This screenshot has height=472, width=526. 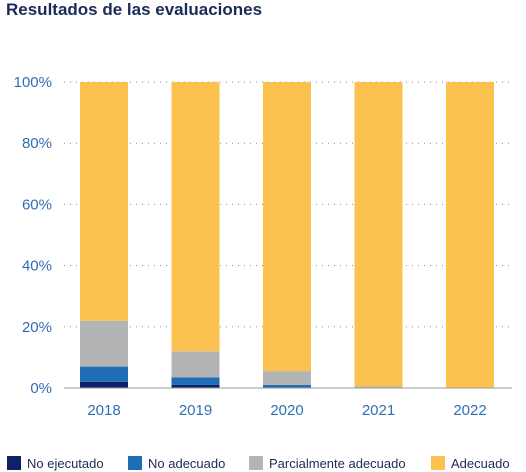 I want to click on x-tick-label: 2021, so click(x=378, y=410).